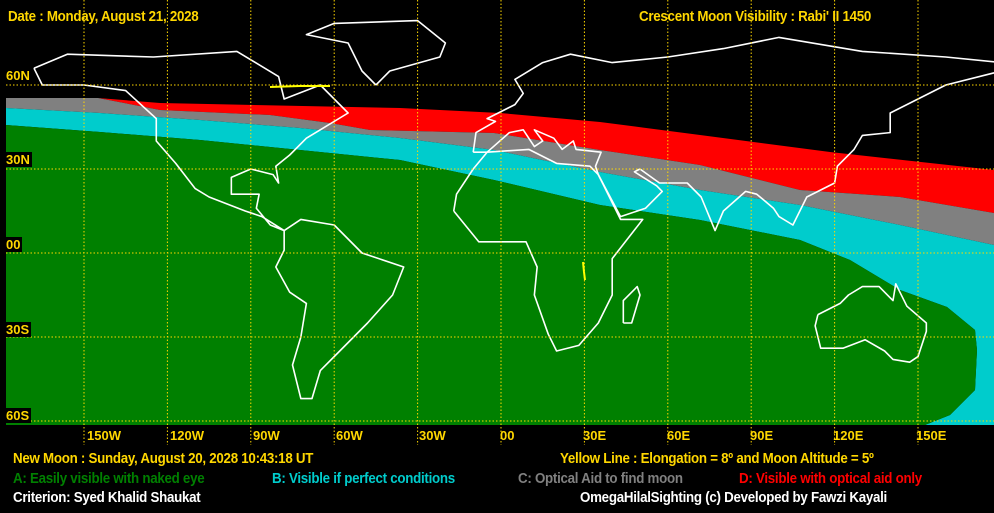 The height and width of the screenshot is (513, 994). I want to click on lon-label-30e: 30E, so click(595, 435).